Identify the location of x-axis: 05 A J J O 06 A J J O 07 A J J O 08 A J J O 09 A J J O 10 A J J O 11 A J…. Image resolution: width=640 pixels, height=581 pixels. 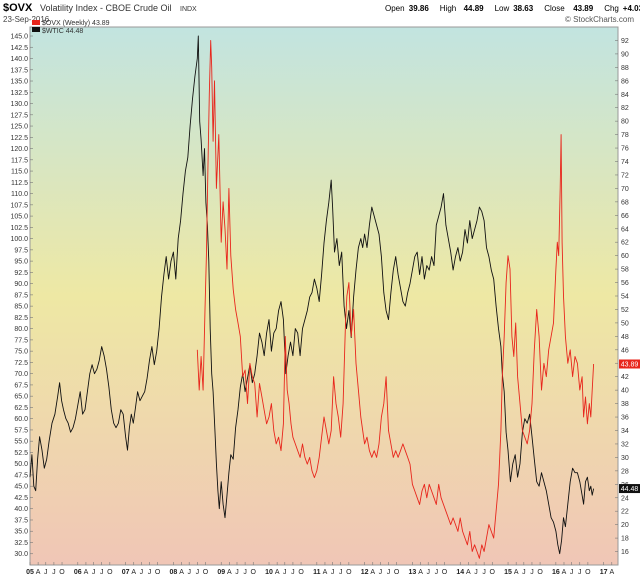
(320, 569).